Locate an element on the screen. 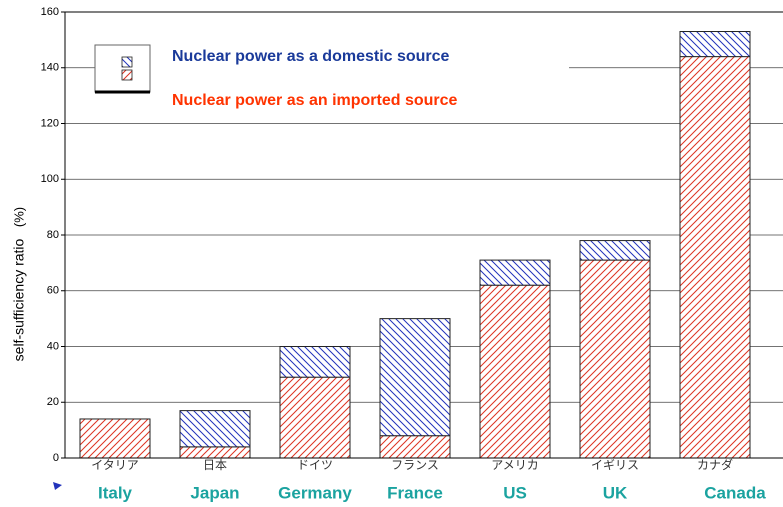  y-tick-label: 100 is located at coordinates (50, 179).